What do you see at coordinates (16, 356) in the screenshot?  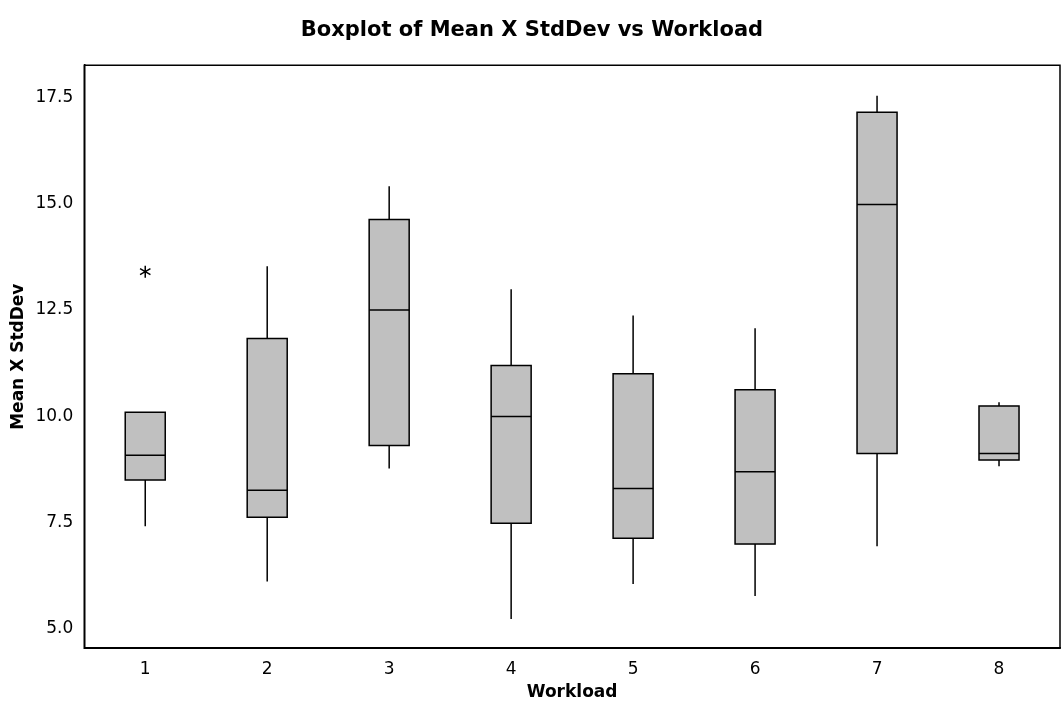 I see `y-axis-title: Mean X StdDev` at bounding box center [16, 356].